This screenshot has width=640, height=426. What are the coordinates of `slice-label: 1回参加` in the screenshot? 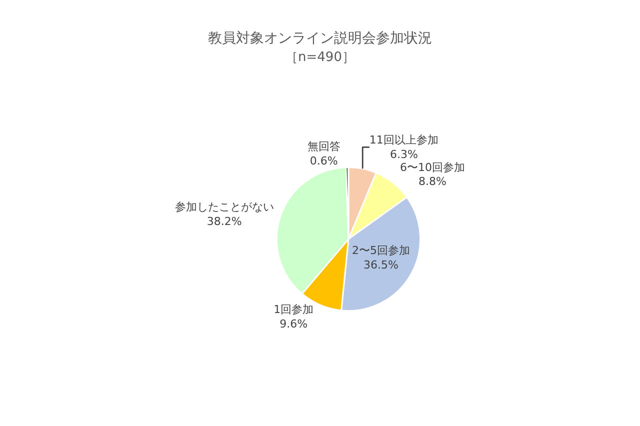 It's located at (294, 309).